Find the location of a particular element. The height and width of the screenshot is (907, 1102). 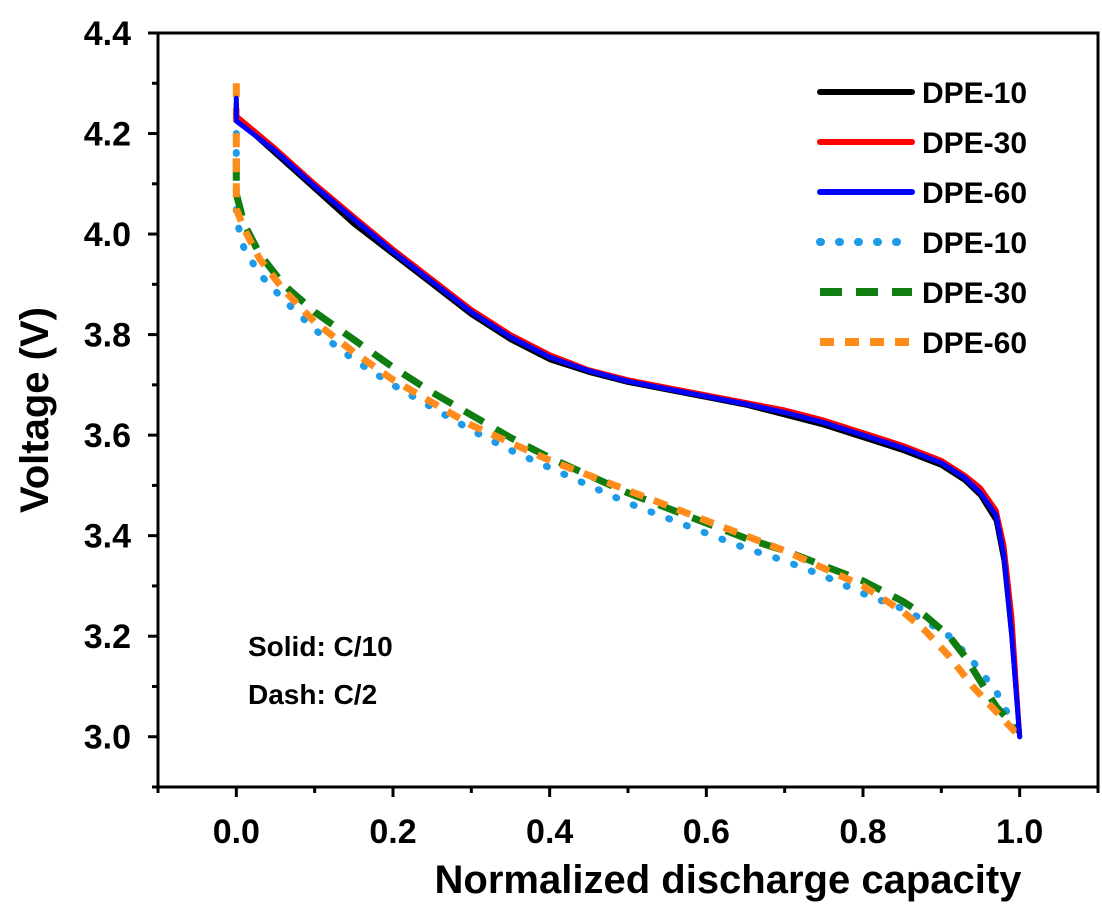

x-tick-label: 1.0 is located at coordinates (1019, 832).